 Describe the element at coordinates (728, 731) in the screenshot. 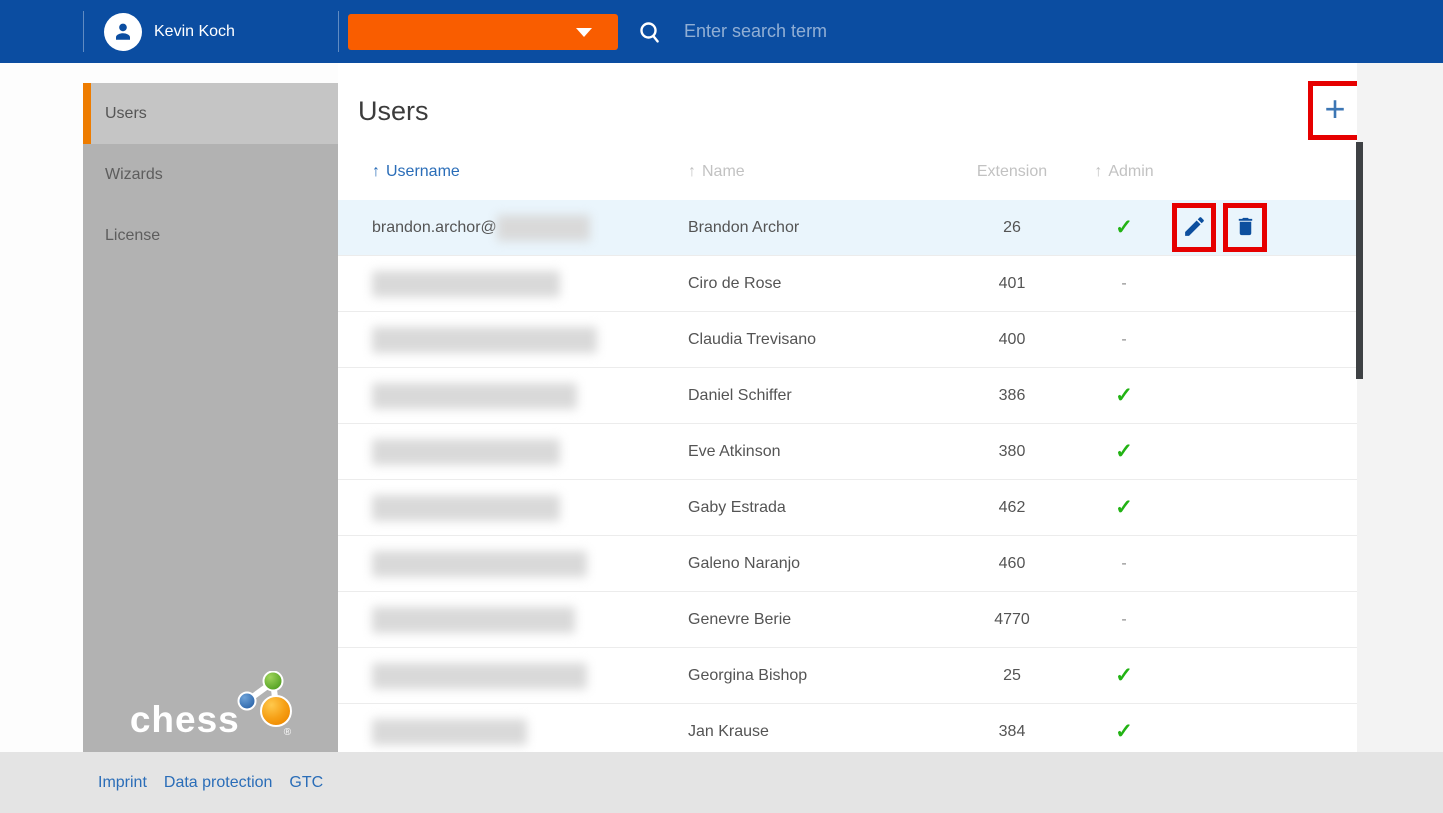

I see `cell-name: Jan Krause` at that location.